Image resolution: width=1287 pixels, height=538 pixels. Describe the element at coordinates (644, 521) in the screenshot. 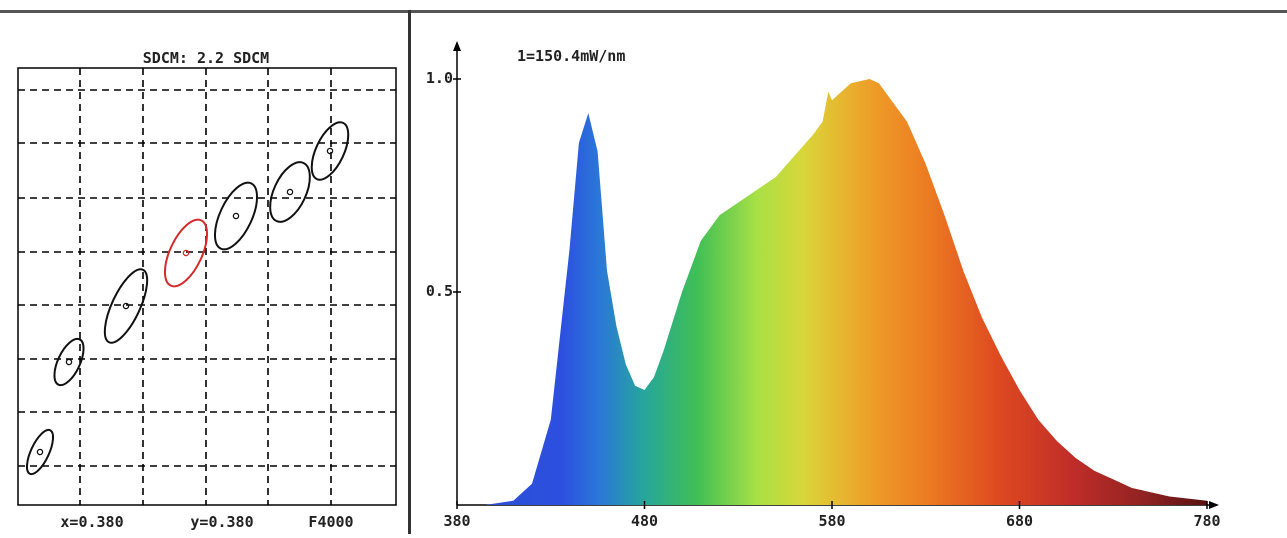

I see `x-tick-label: 480` at that location.